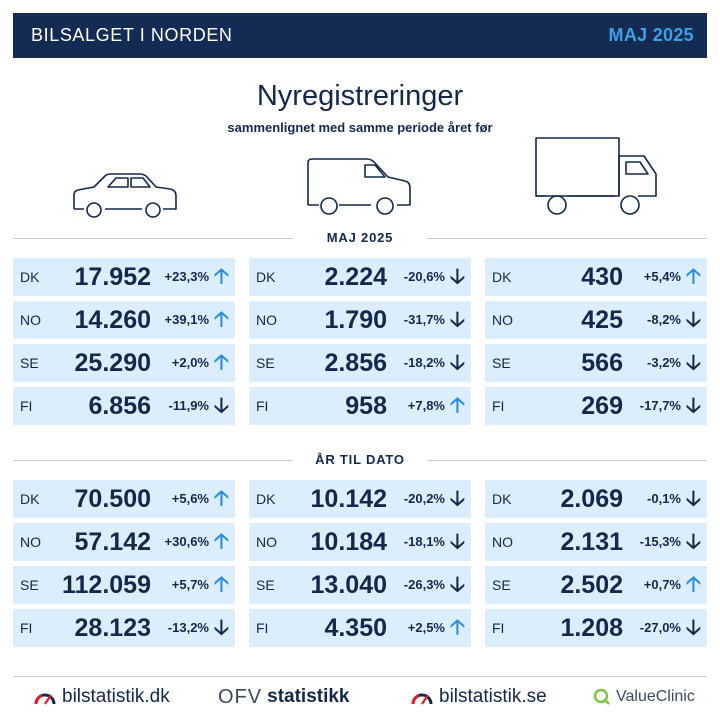  What do you see at coordinates (112, 363) in the screenshot?
I see `registrations-value: 25.290` at bounding box center [112, 363].